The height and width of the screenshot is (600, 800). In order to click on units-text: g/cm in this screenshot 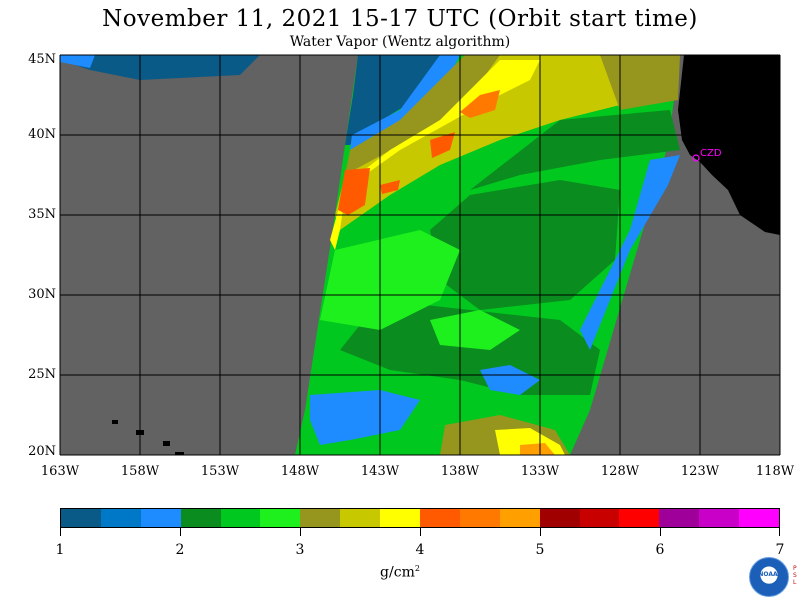, I will do `click(397, 572)`.